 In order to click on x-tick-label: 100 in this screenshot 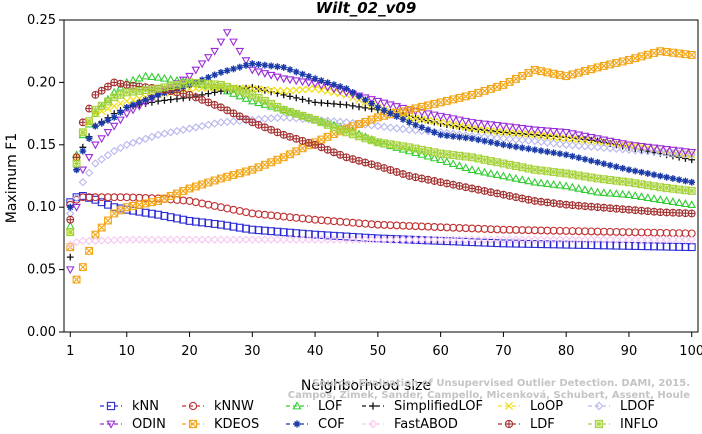, I will do `click(690, 351)`.